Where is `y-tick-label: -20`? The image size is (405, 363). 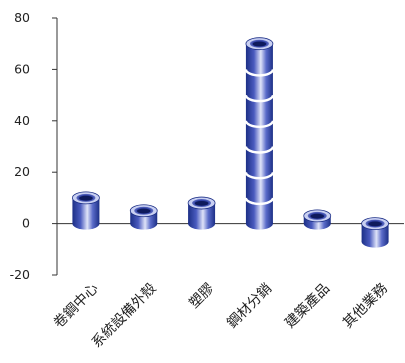 y-tick-label: -20 is located at coordinates (20, 274).